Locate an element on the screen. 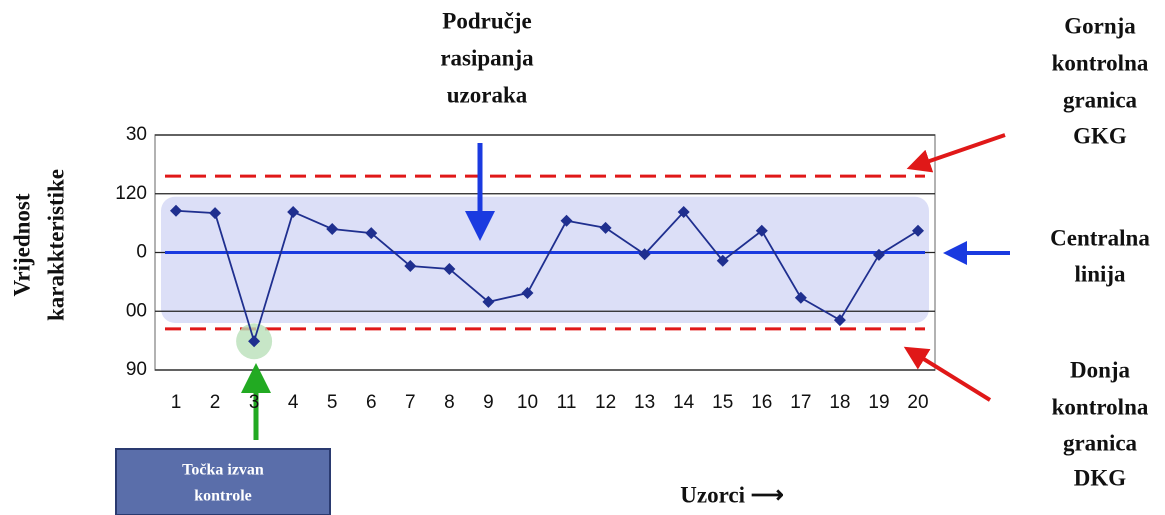 The height and width of the screenshot is (515, 1165). x-tick-label: 11 is located at coordinates (567, 402).